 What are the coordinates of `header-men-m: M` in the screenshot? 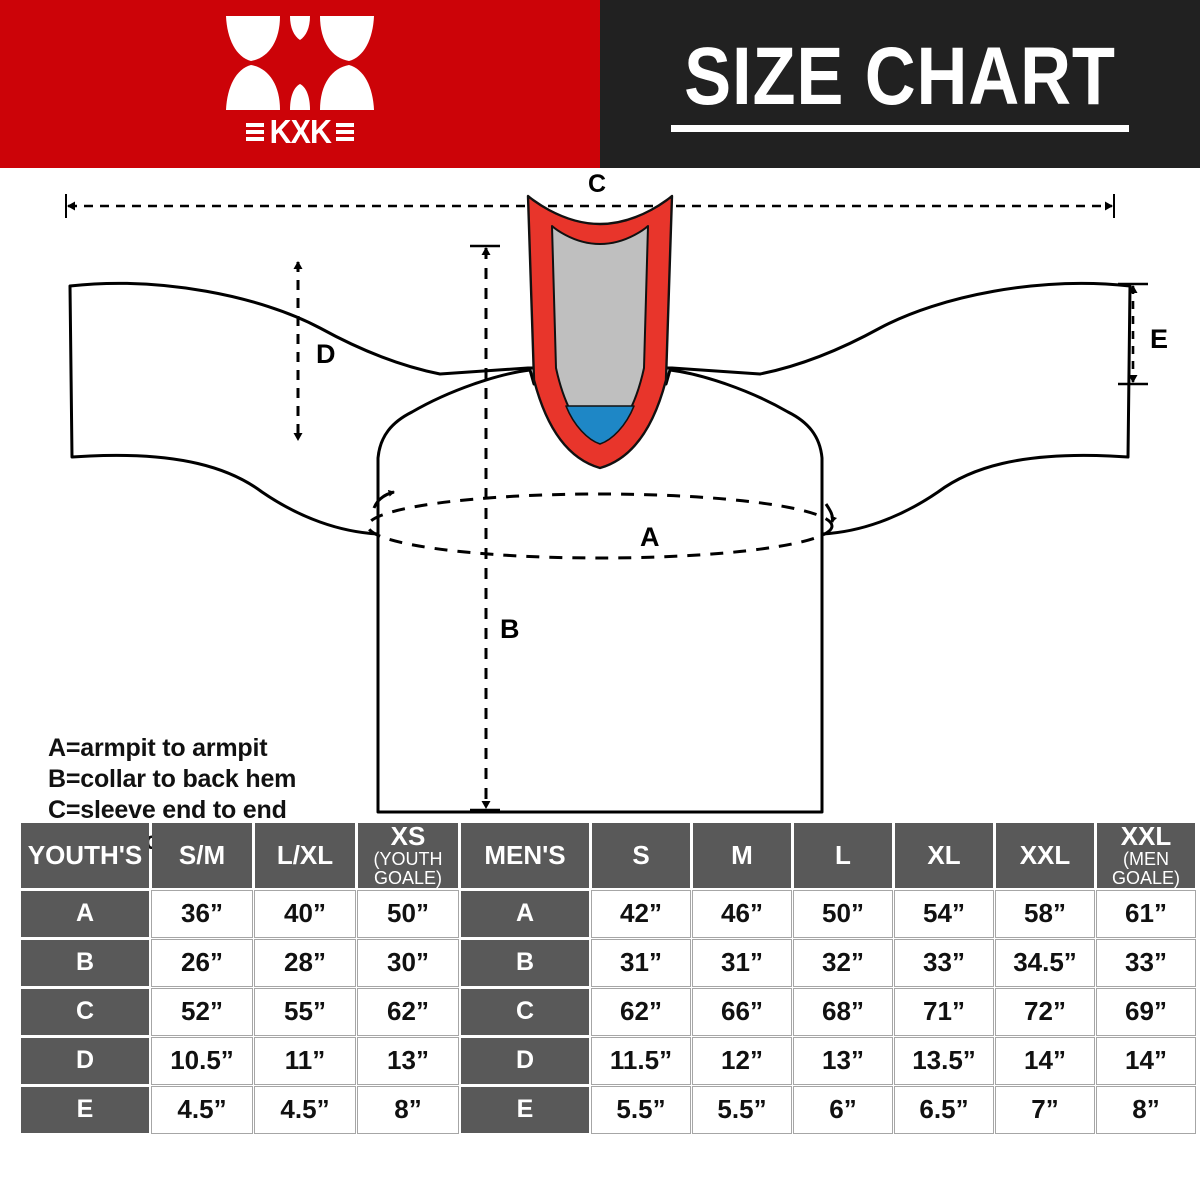 It's located at (742, 855).